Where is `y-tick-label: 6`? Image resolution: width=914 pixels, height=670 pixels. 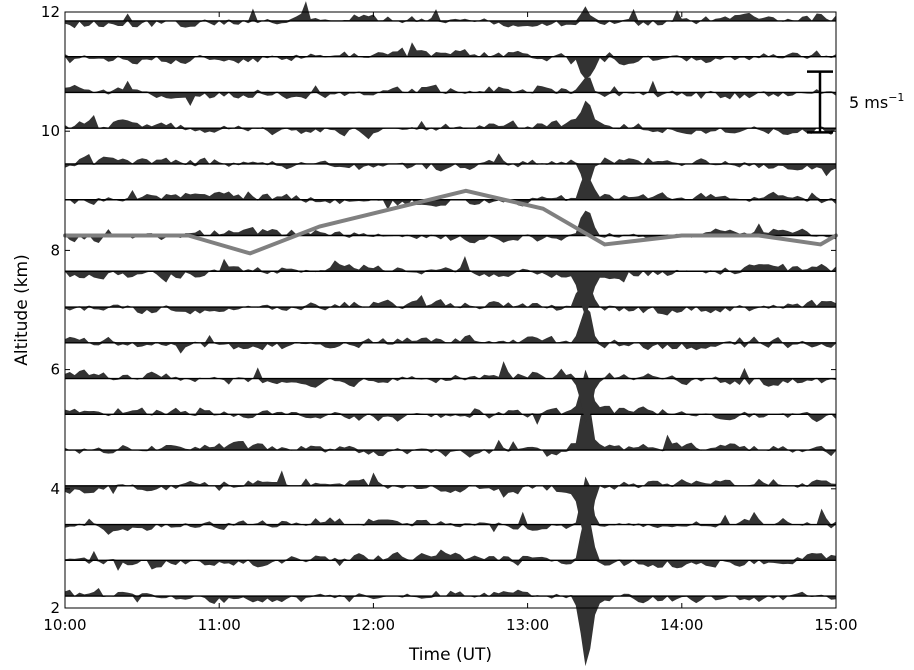
y-tick-label: 6 is located at coordinates (55, 370).